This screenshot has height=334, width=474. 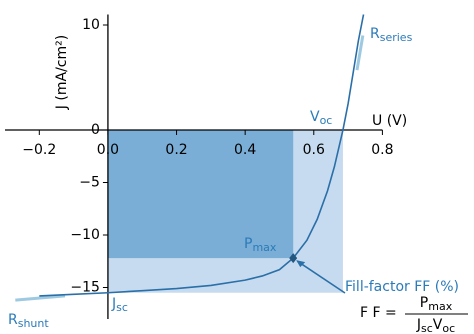 I want to click on annotation: Fill-factor FF (%), so click(x=402, y=287).